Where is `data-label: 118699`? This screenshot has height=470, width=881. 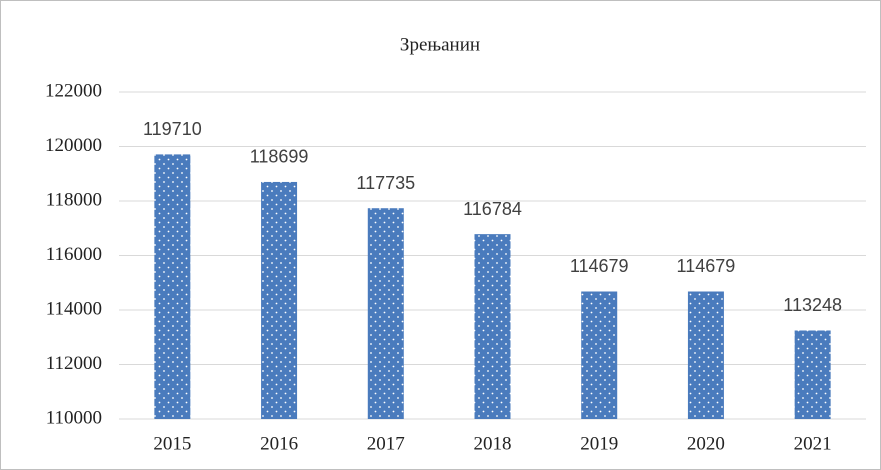 data-label: 118699 is located at coordinates (279, 157).